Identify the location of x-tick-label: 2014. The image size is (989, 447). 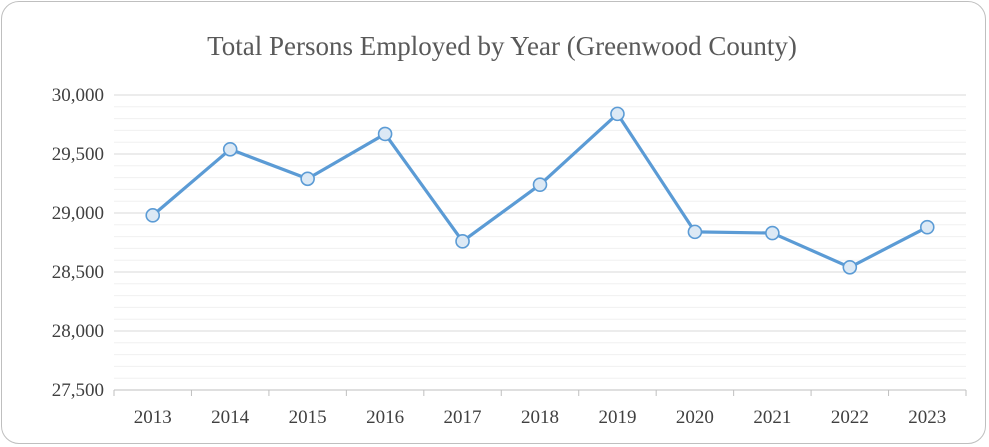
(230, 417).